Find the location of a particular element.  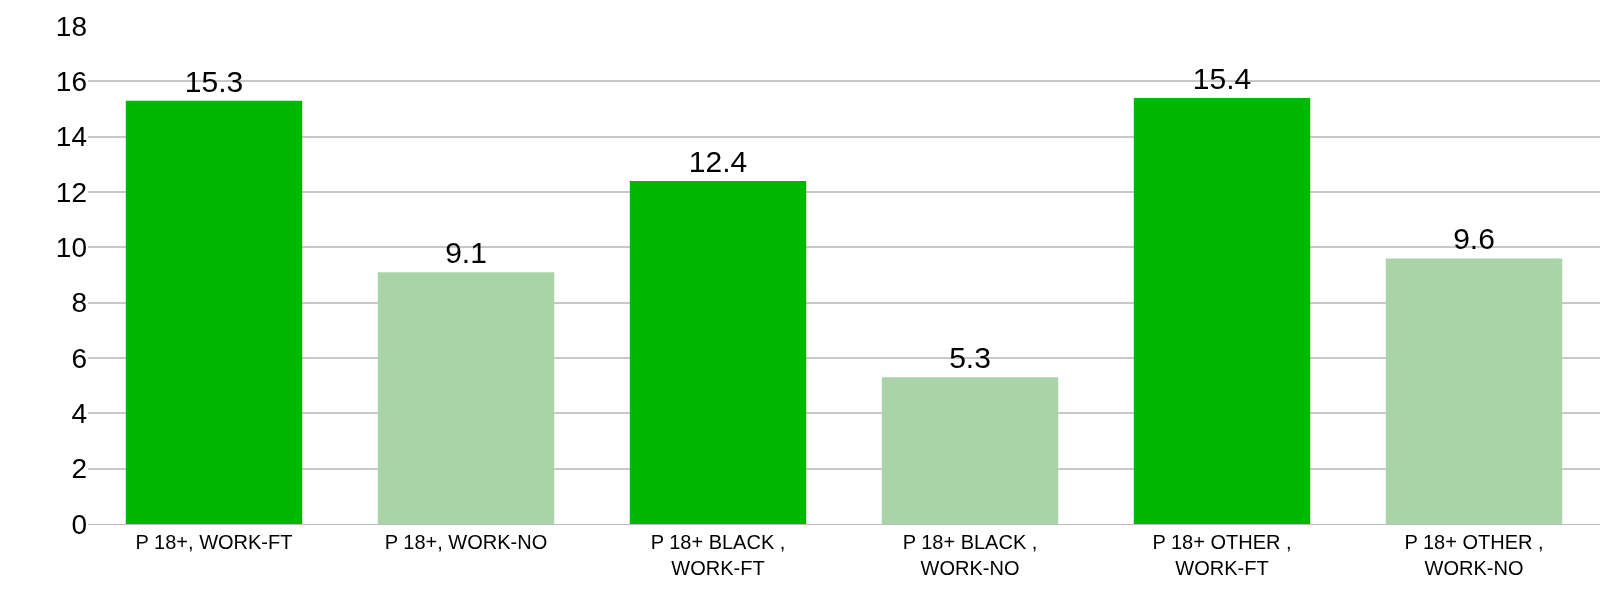

y-tick-label: 0 is located at coordinates (79, 524).